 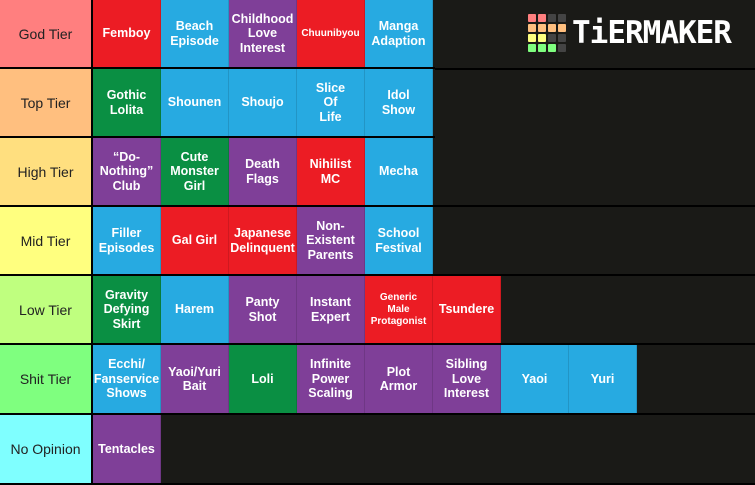 What do you see at coordinates (547, 33) in the screenshot?
I see `tiermaker-grid-icon` at bounding box center [547, 33].